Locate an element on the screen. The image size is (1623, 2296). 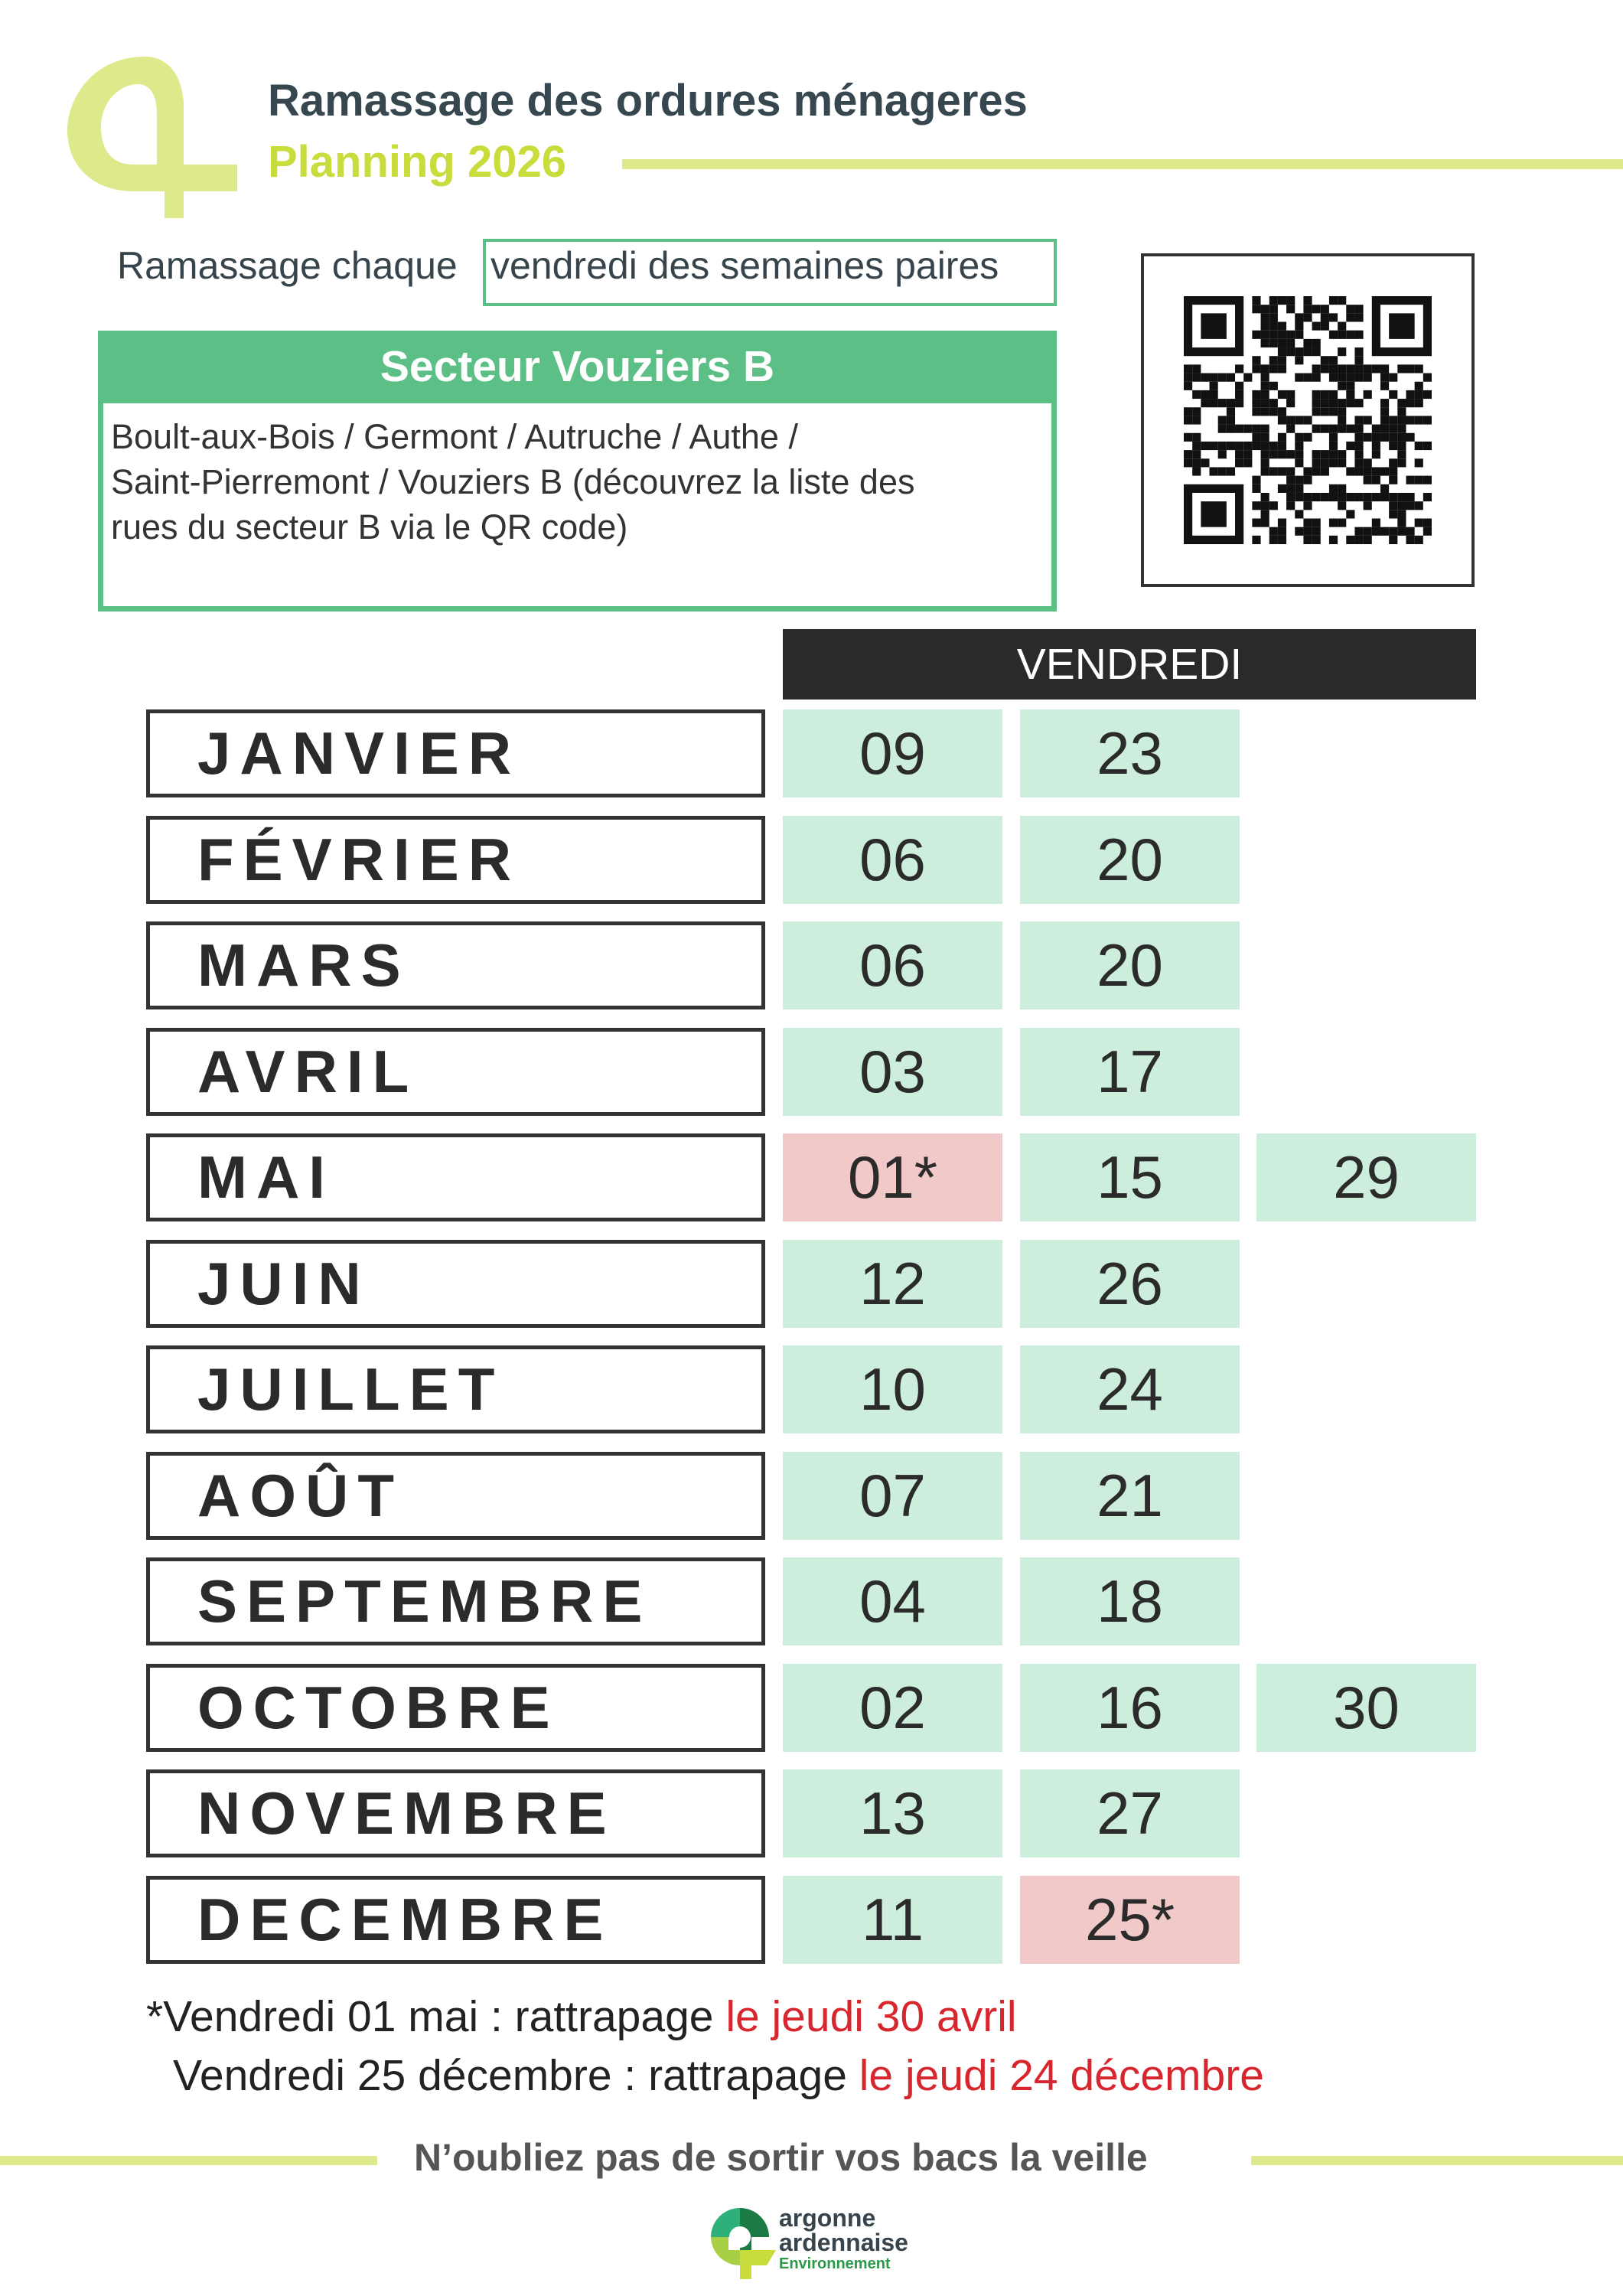
collection-date: 07 is located at coordinates (892, 1495).